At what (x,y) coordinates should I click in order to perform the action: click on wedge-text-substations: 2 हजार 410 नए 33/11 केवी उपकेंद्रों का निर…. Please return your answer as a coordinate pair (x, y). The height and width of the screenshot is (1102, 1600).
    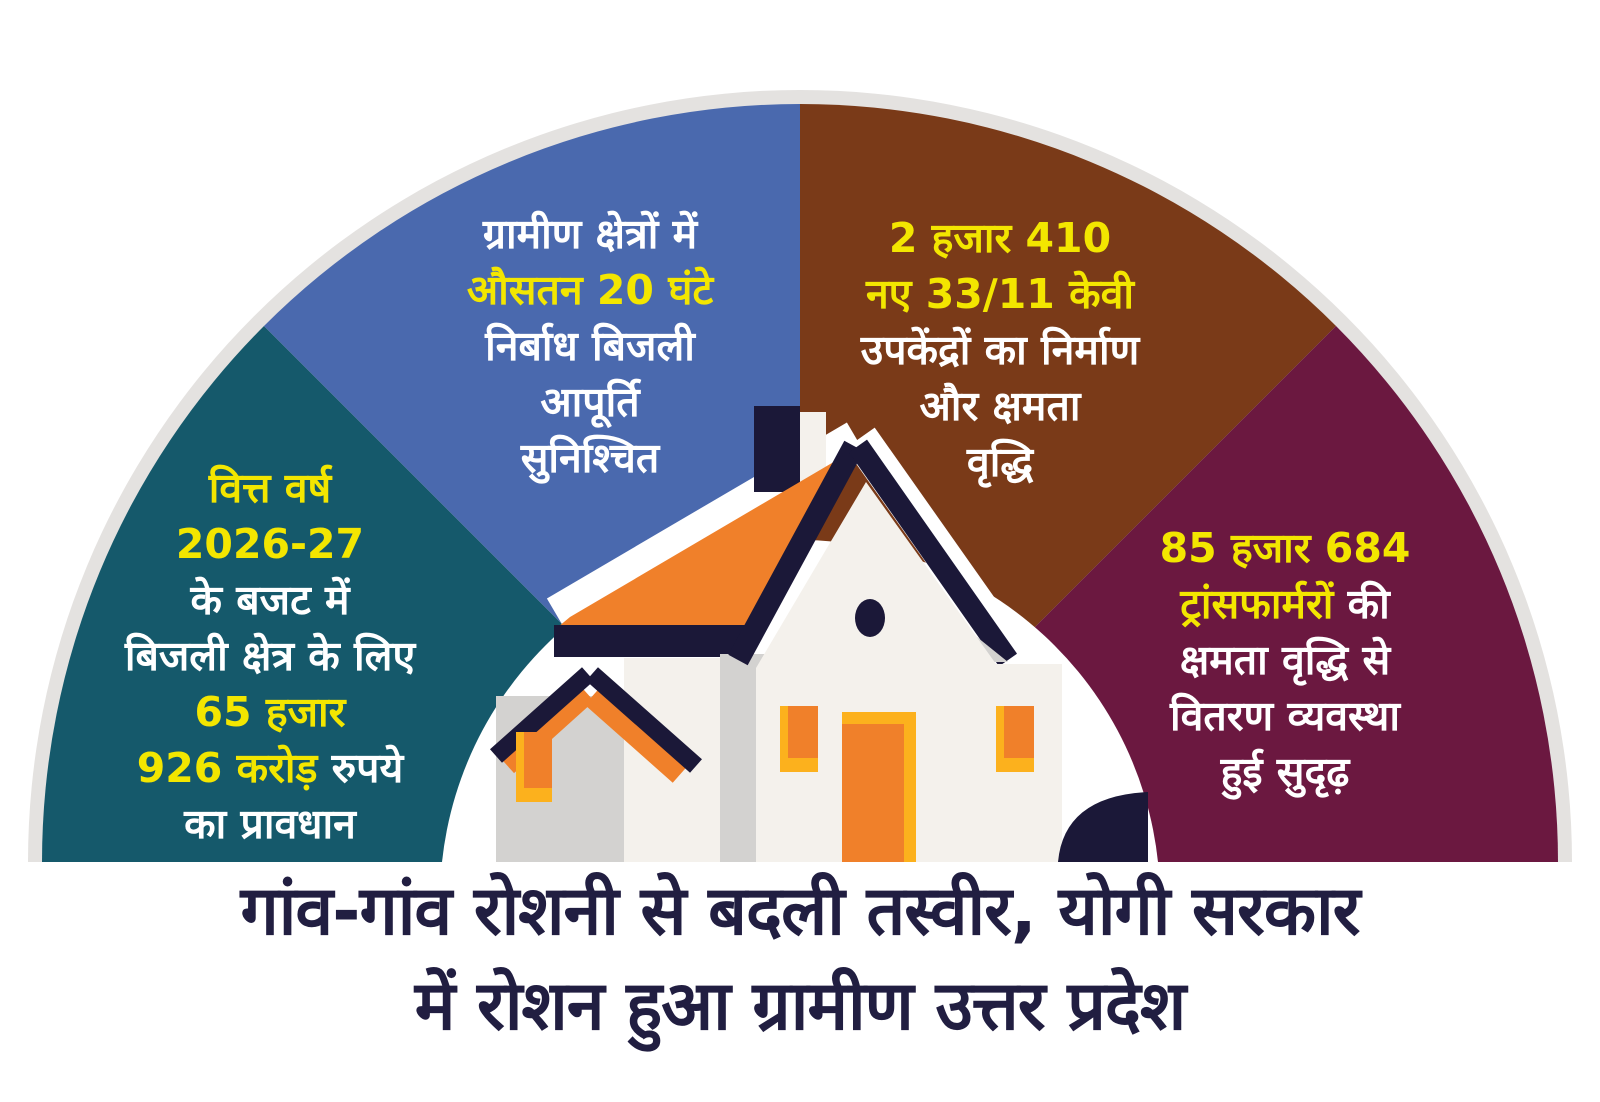
    Looking at the image, I should click on (1000, 350).